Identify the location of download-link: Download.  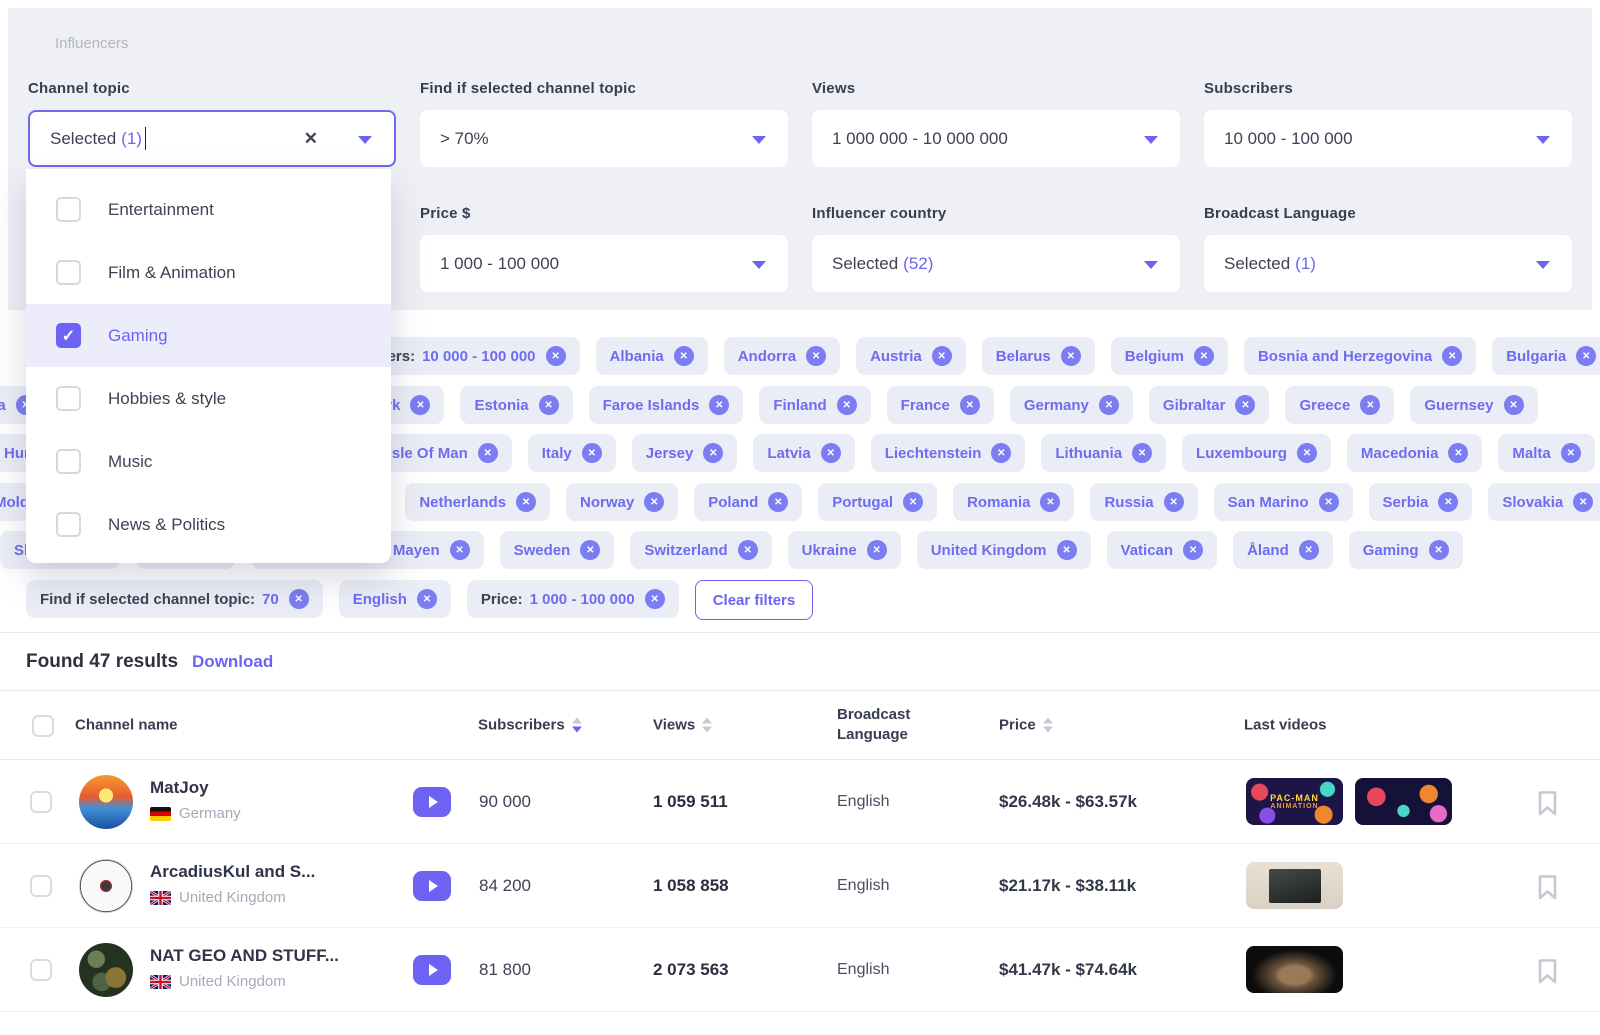
(233, 661).